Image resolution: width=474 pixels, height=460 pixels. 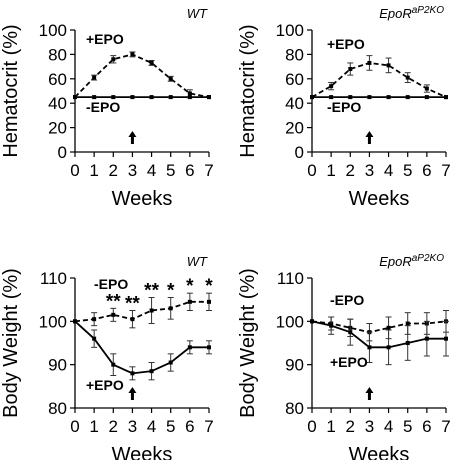 What do you see at coordinates (132, 134) in the screenshot?
I see `arrow-up-icon` at bounding box center [132, 134].